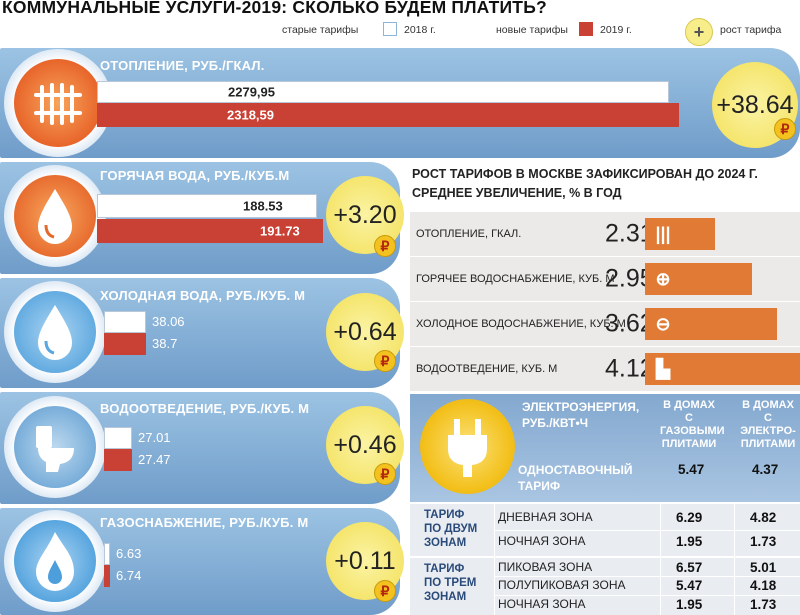 The image size is (800, 615). Describe the element at coordinates (539, 486) in the screenshot. I see `single-rate-line: ТАРИФ` at that location.